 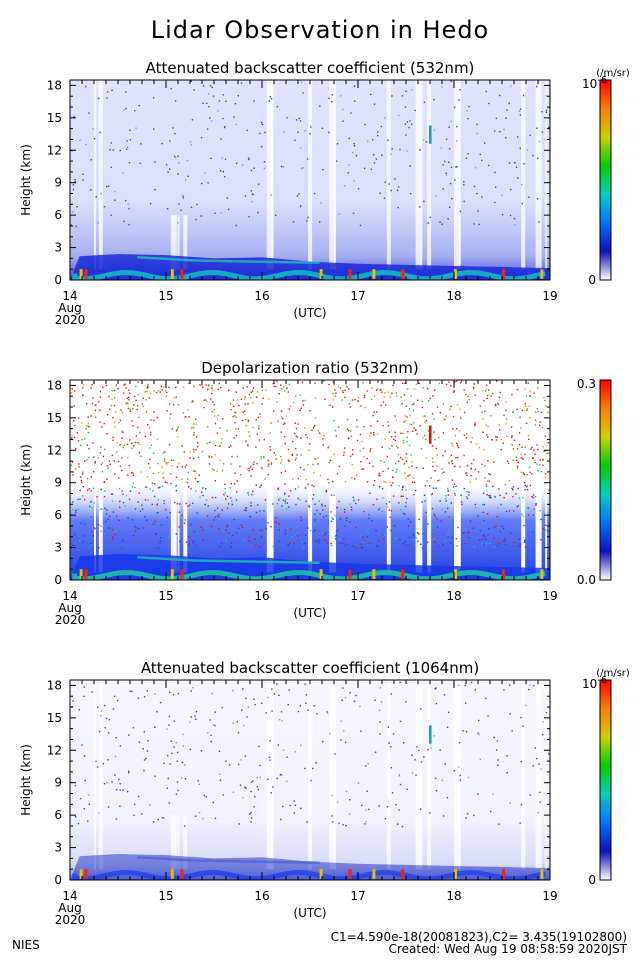 What do you see at coordinates (58, 848) in the screenshot?
I see `y-tick-label: 3` at bounding box center [58, 848].